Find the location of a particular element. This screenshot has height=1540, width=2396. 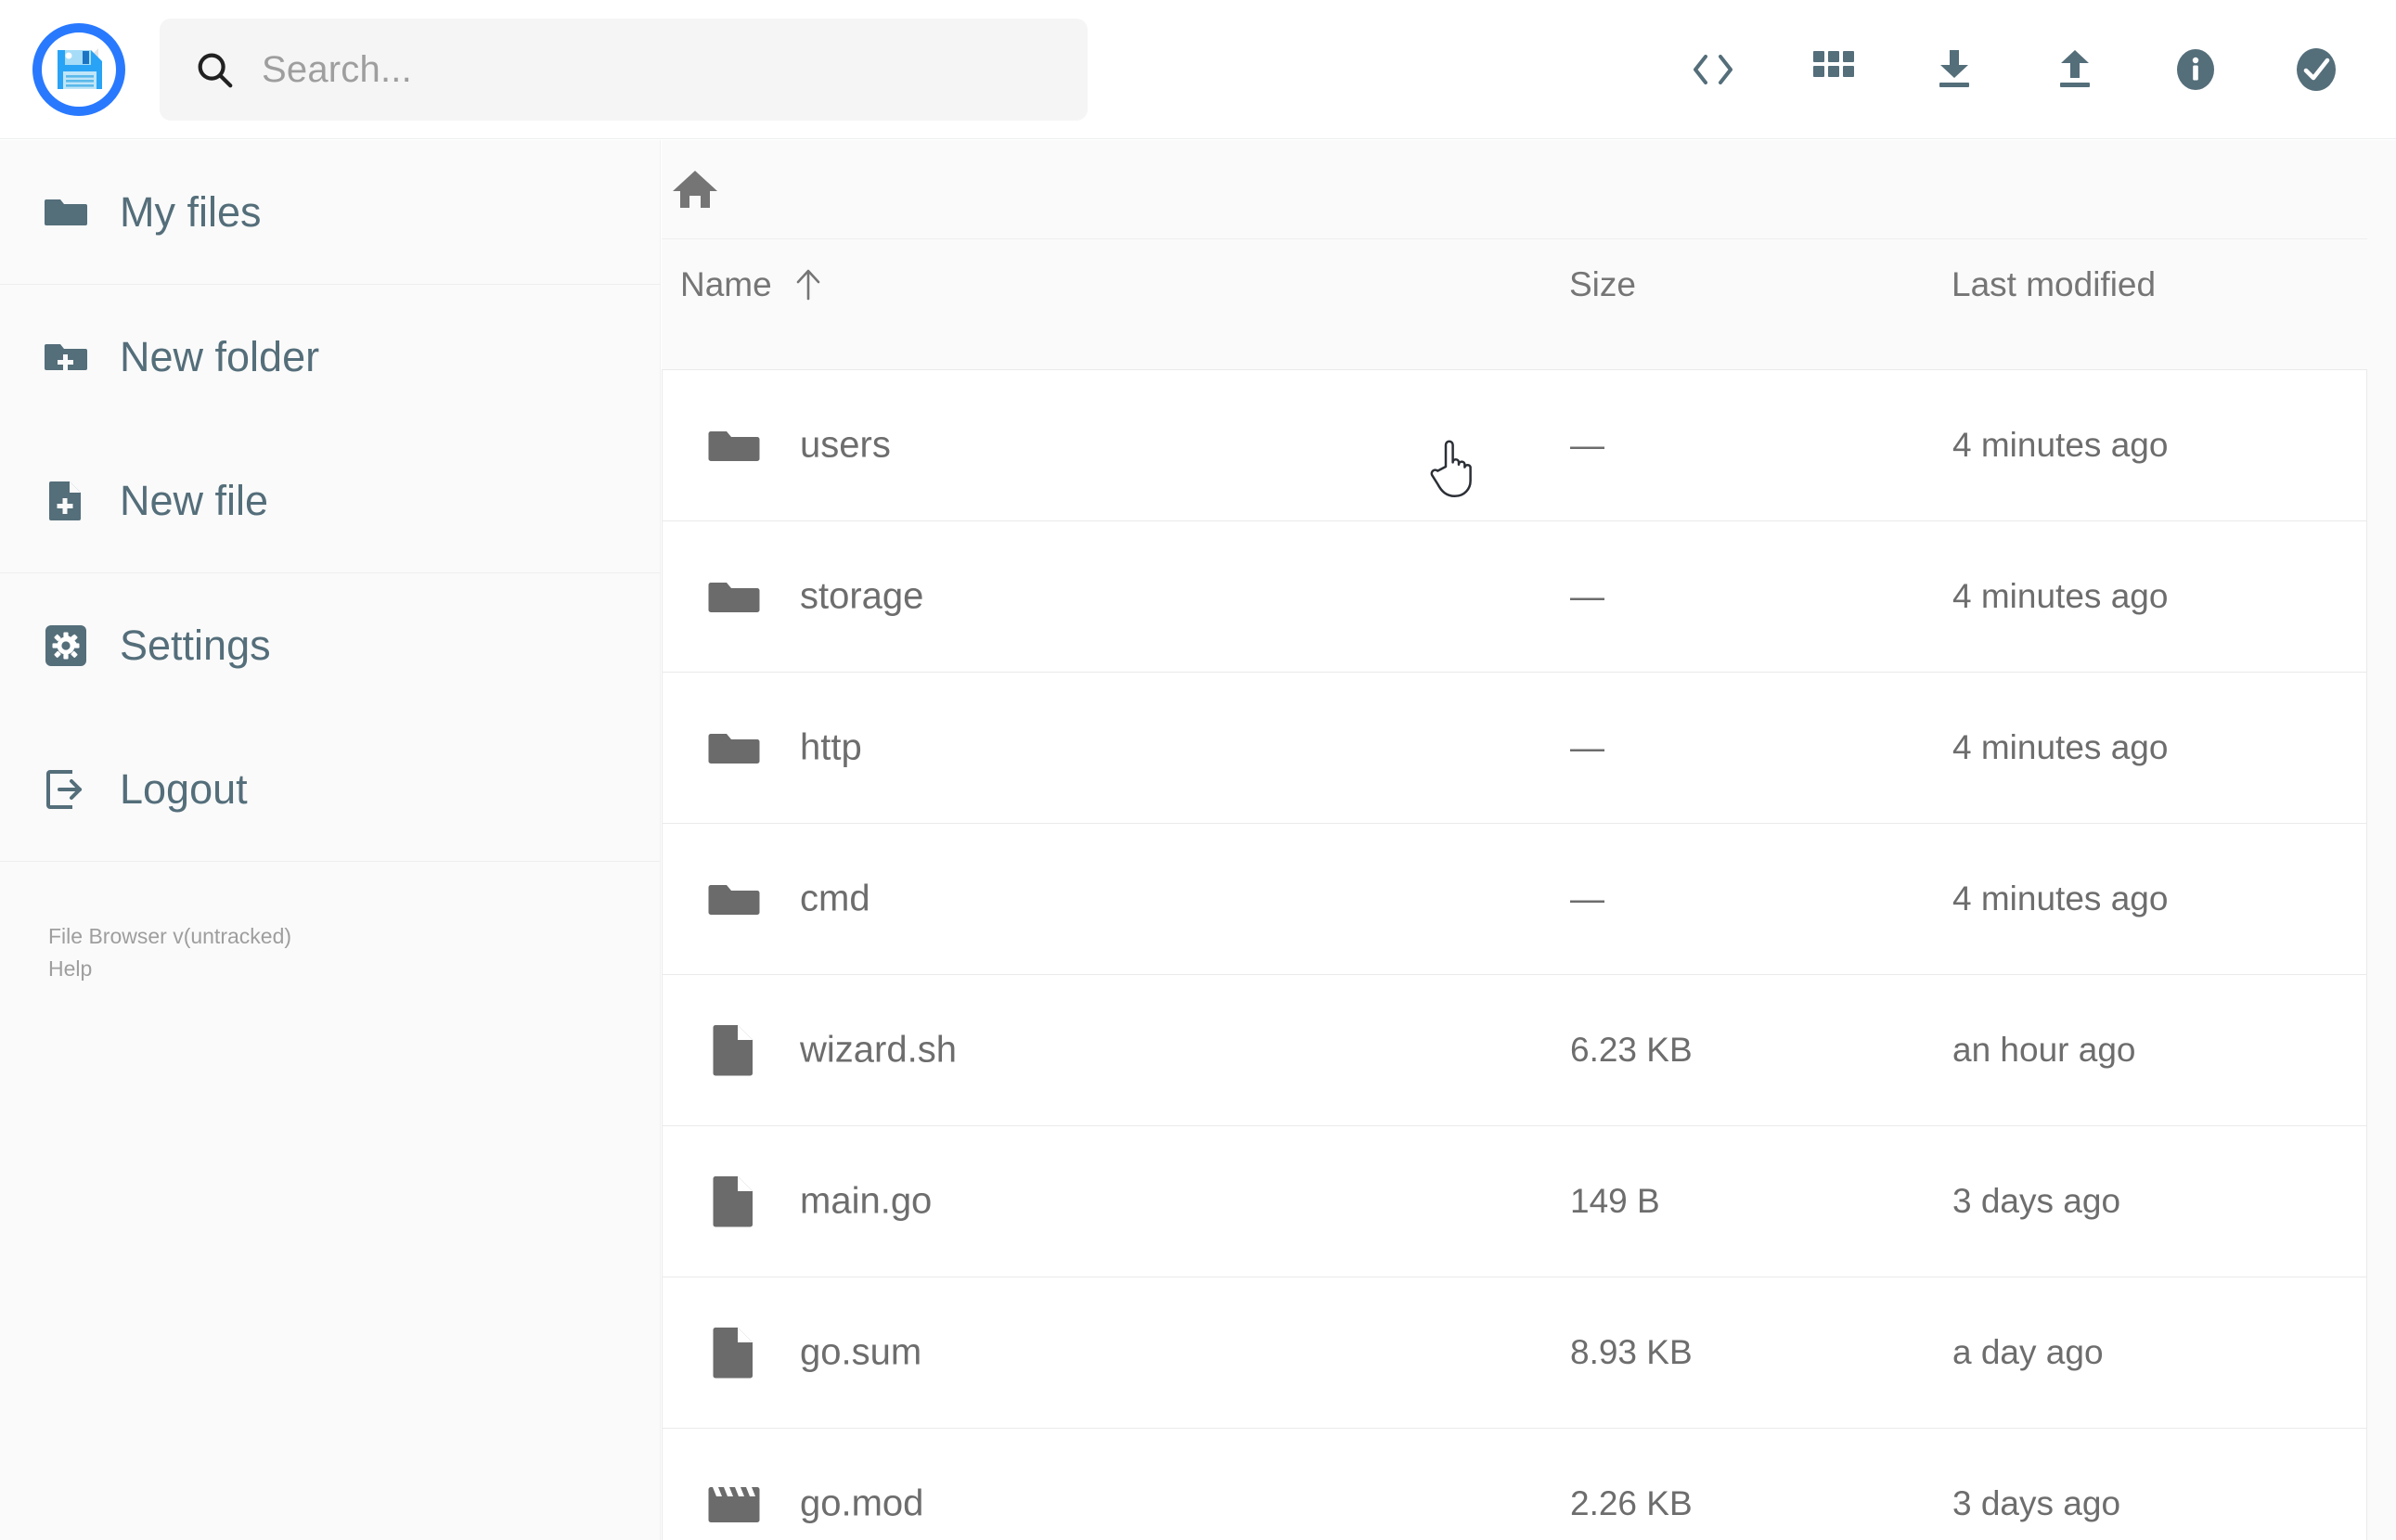

sidebar-item-my-files: My files is located at coordinates (330, 212).